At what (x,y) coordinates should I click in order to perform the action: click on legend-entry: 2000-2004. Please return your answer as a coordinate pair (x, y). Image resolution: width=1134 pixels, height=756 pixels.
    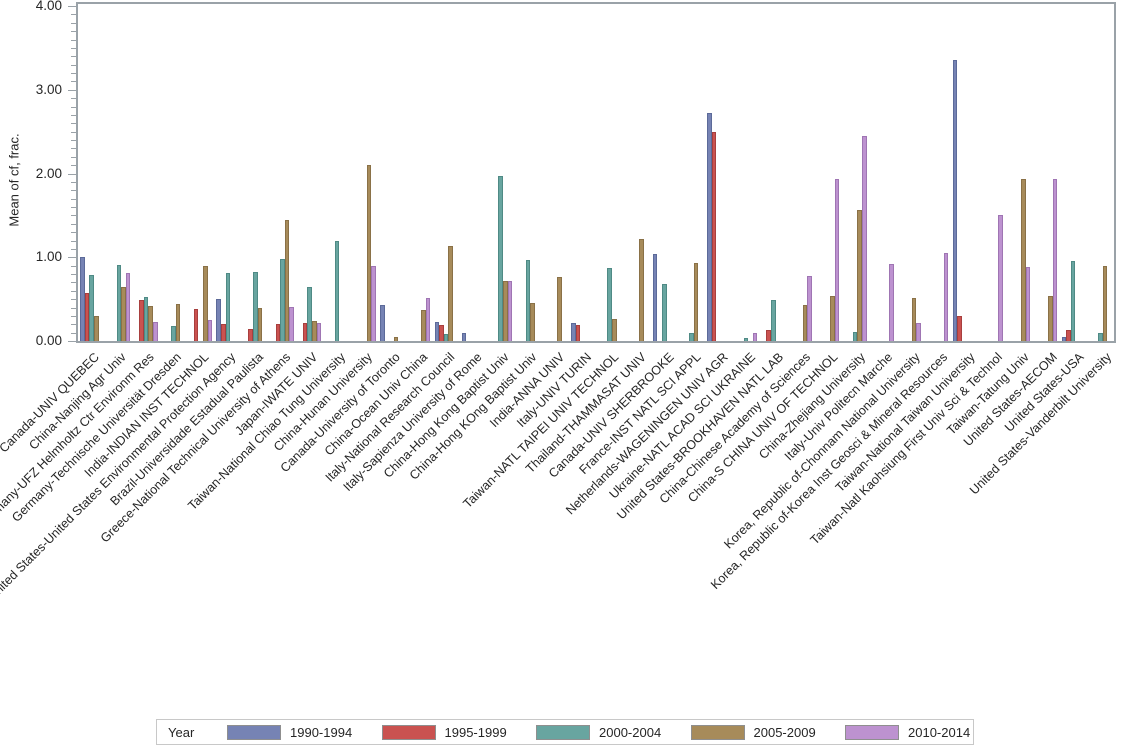
    Looking at the image, I should click on (598, 732).